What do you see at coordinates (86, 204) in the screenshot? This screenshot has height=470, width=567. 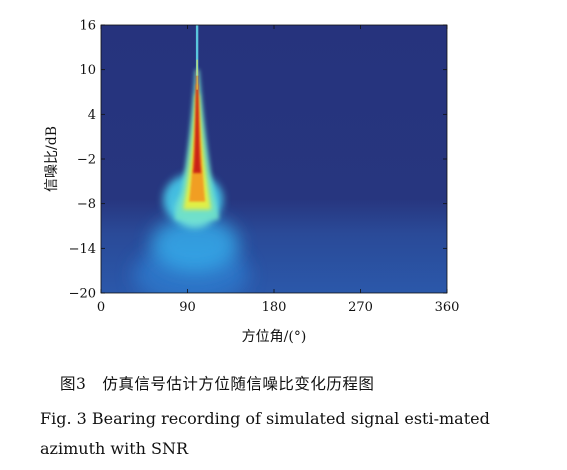 I see `y-tick-label: −8` at bounding box center [86, 204].